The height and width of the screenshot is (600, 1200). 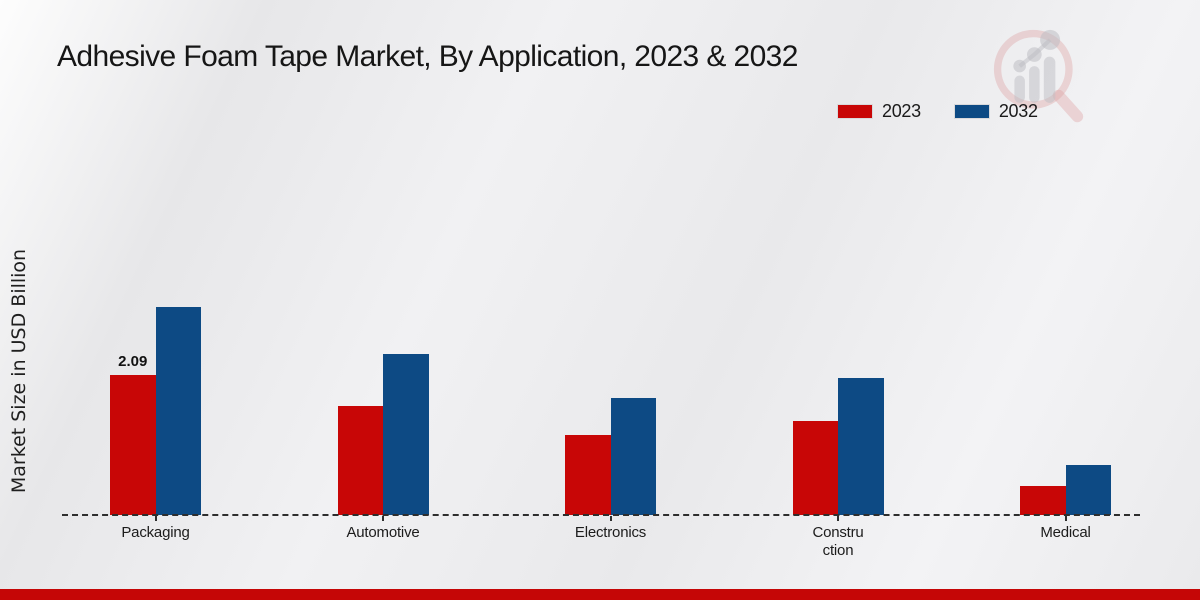 I want to click on category-label-construction: Constru ction, so click(x=838, y=541).